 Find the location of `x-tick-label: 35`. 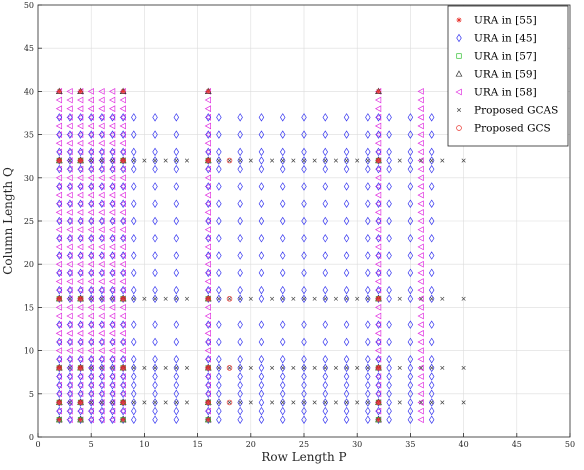

x-tick-label: 35 is located at coordinates (410, 444).